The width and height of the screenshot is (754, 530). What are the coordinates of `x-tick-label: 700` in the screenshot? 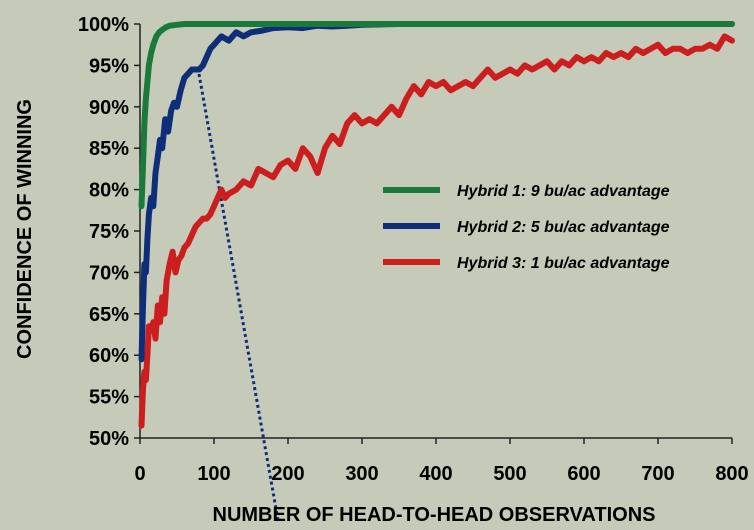 It's located at (657, 474).